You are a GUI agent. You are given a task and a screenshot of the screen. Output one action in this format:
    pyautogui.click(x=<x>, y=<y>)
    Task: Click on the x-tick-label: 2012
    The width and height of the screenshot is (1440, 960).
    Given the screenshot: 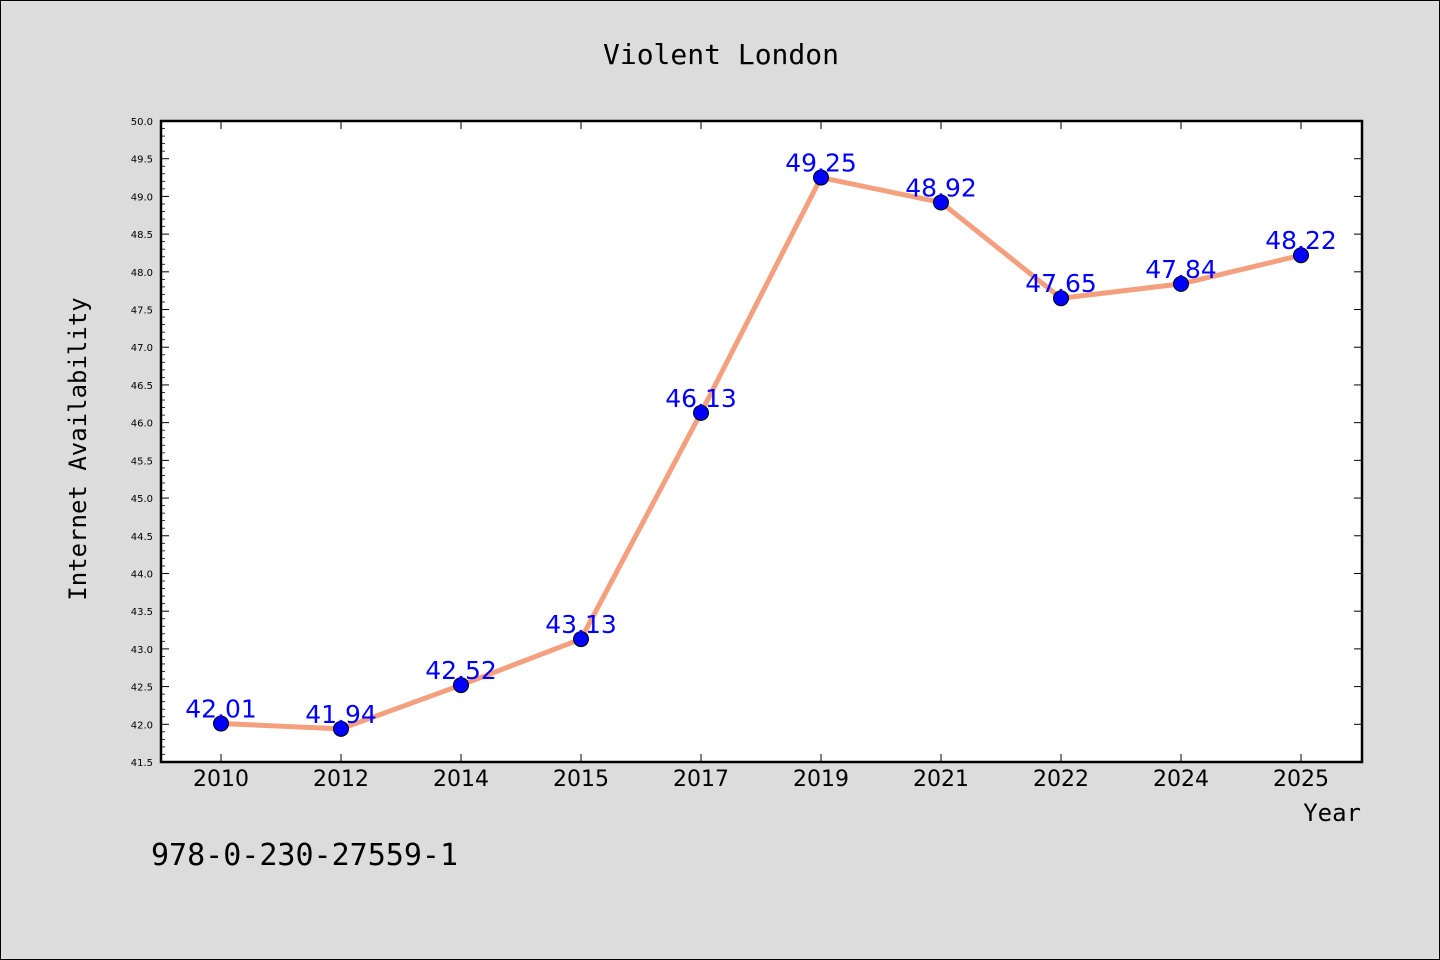 What is the action you would take?
    pyautogui.click(x=341, y=779)
    